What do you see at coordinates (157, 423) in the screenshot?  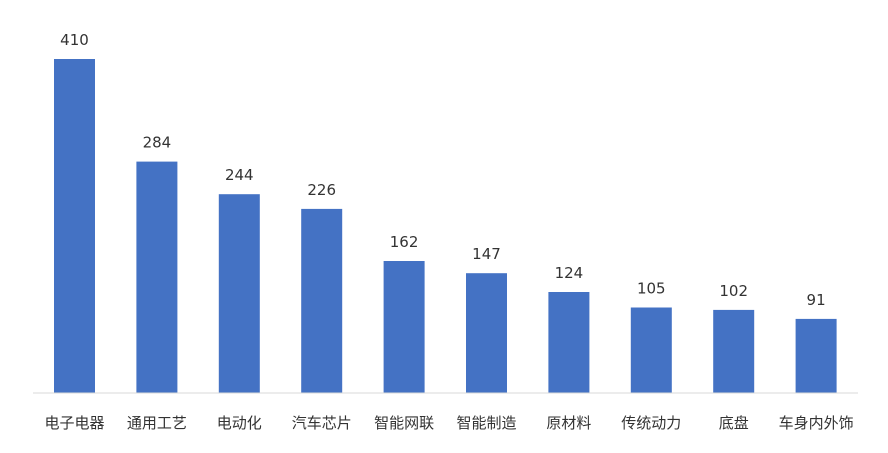 I see `category-label: 通用工艺` at bounding box center [157, 423].